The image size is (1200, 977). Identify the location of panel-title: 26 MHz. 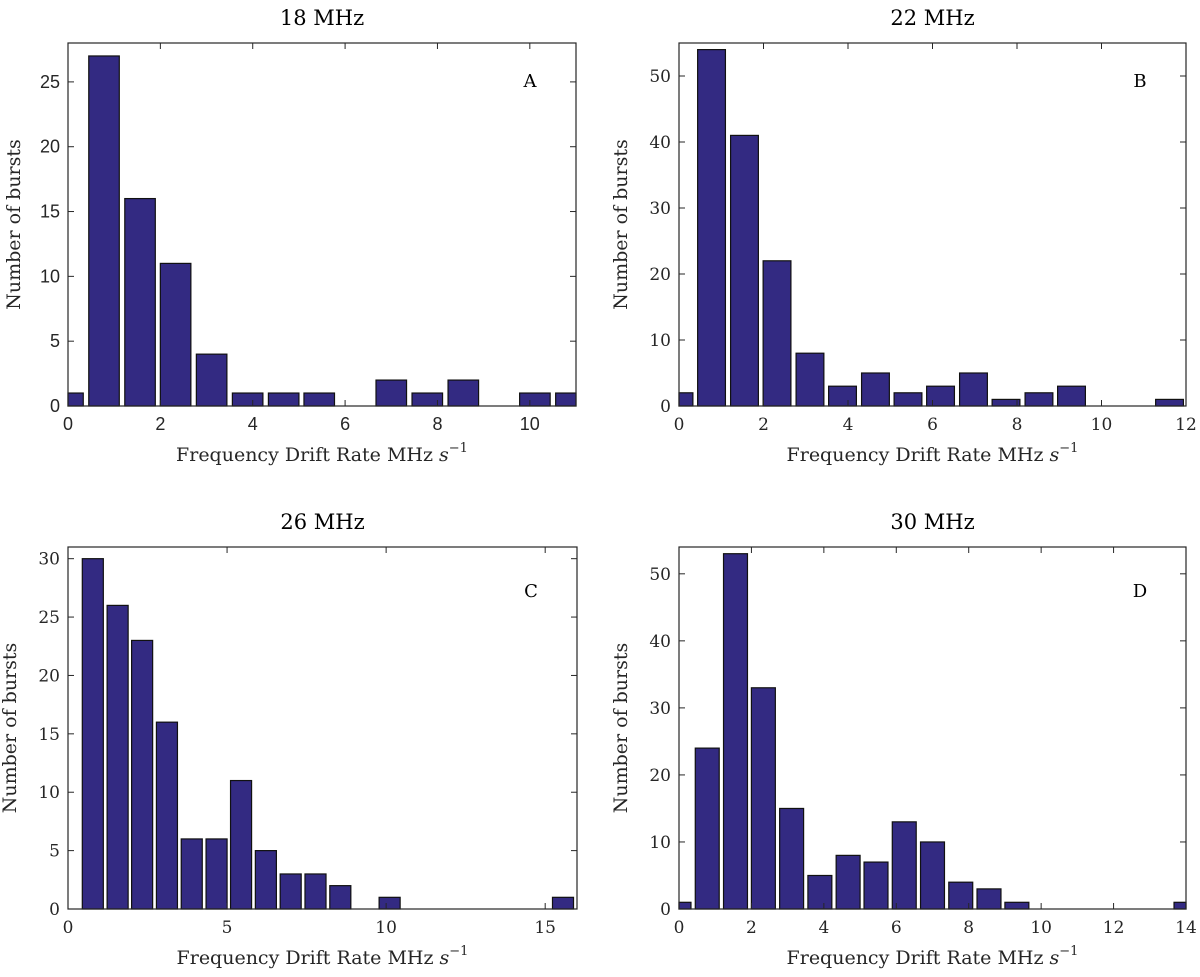
(322, 522).